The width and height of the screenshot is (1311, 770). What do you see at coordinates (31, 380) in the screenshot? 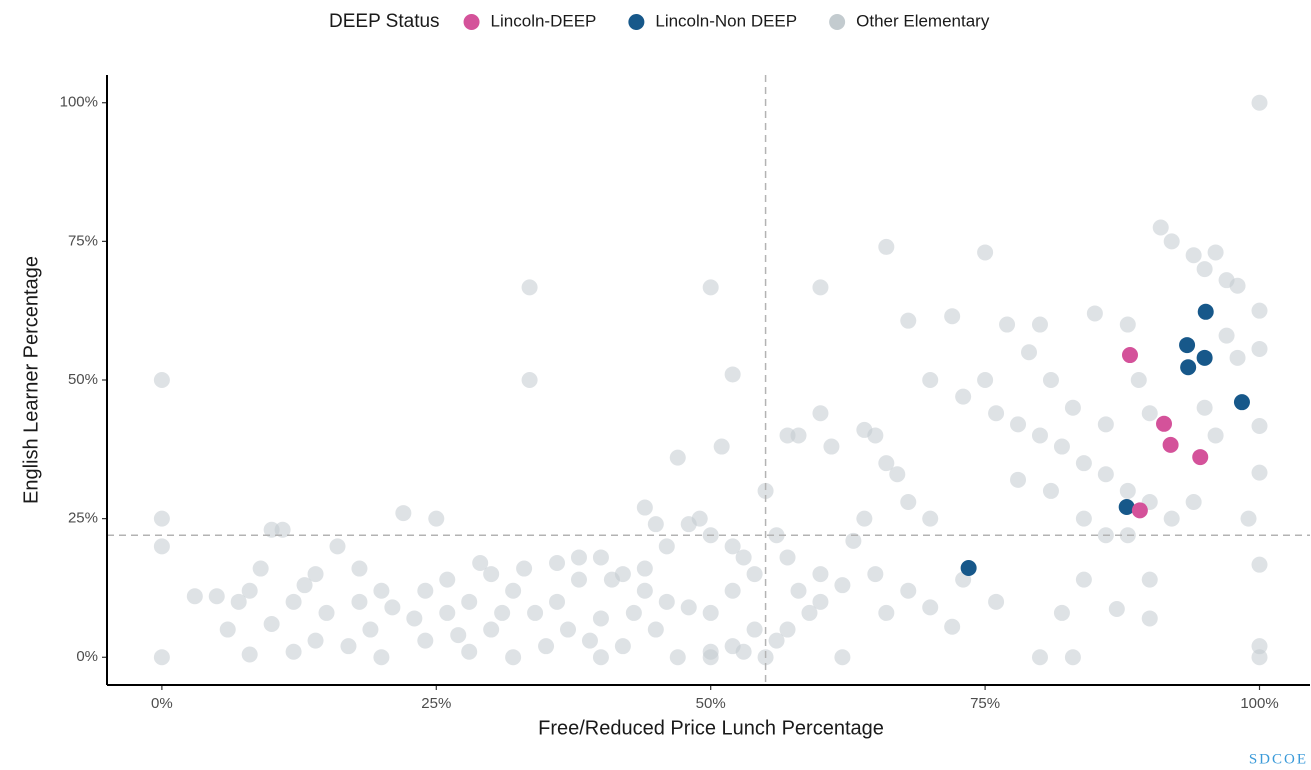
I see `y-axis-title: English Learner Percentage` at bounding box center [31, 380].